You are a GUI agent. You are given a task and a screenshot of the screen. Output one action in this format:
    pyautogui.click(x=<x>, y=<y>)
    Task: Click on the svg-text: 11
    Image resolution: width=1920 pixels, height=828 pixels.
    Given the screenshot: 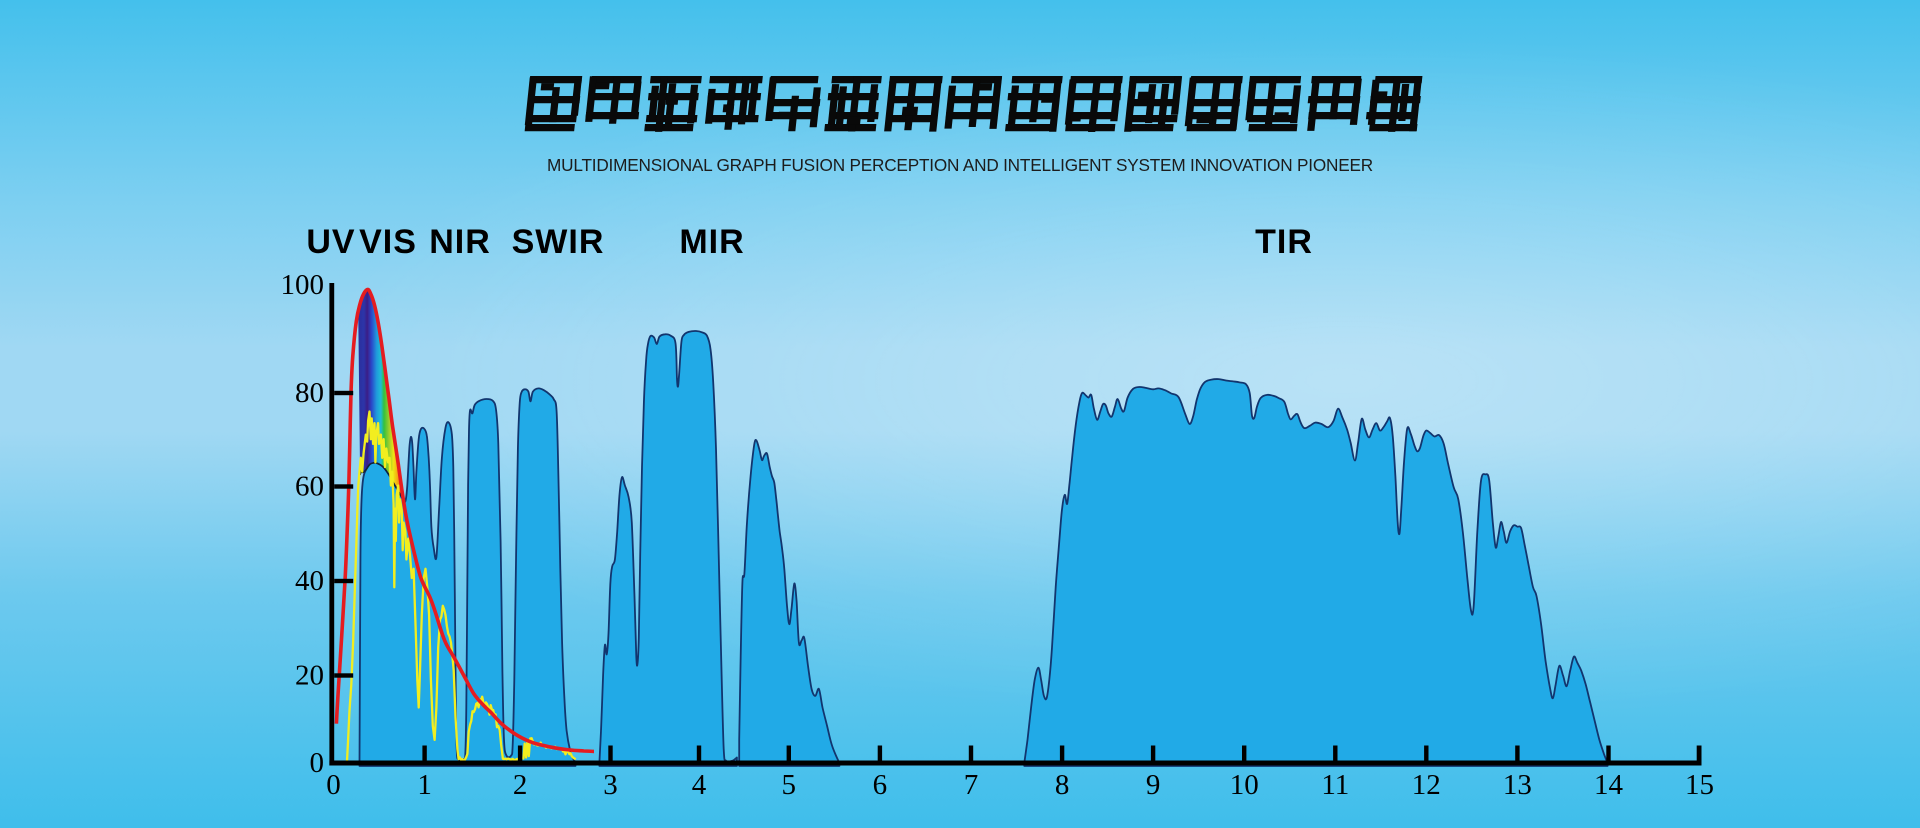 What is the action you would take?
    pyautogui.click(x=1335, y=785)
    